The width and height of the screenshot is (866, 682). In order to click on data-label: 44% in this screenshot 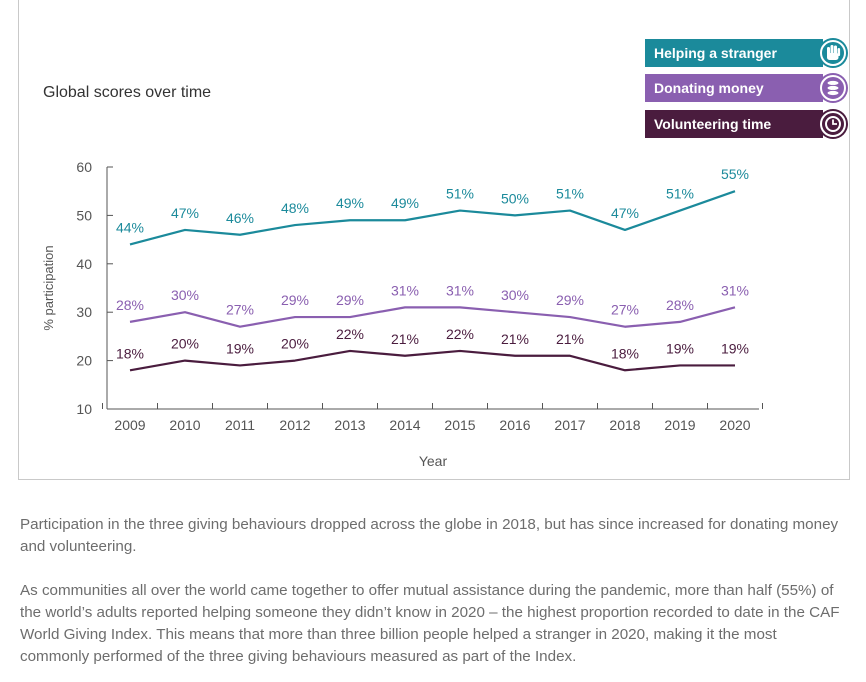, I will do `click(130, 227)`.